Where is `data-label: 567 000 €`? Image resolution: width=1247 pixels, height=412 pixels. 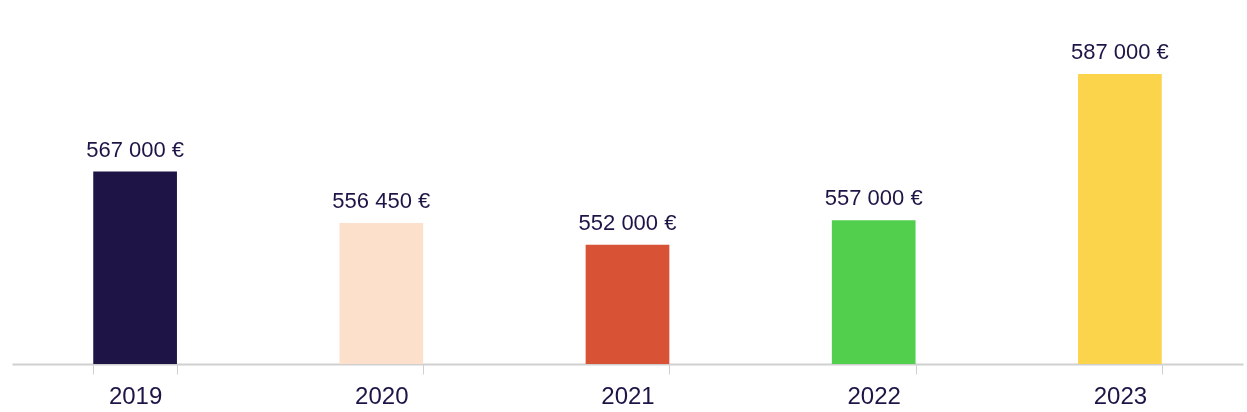
data-label: 567 000 € is located at coordinates (135, 149).